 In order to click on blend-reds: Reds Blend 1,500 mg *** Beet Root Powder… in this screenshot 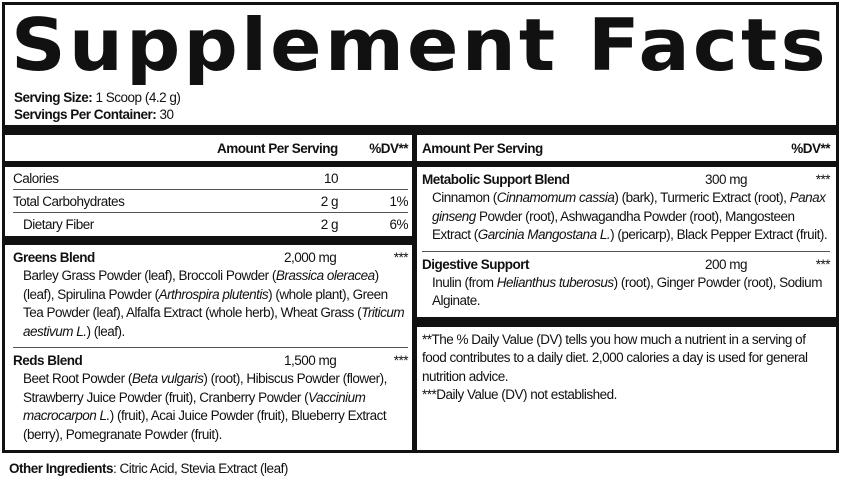, I will do `click(211, 399)`.